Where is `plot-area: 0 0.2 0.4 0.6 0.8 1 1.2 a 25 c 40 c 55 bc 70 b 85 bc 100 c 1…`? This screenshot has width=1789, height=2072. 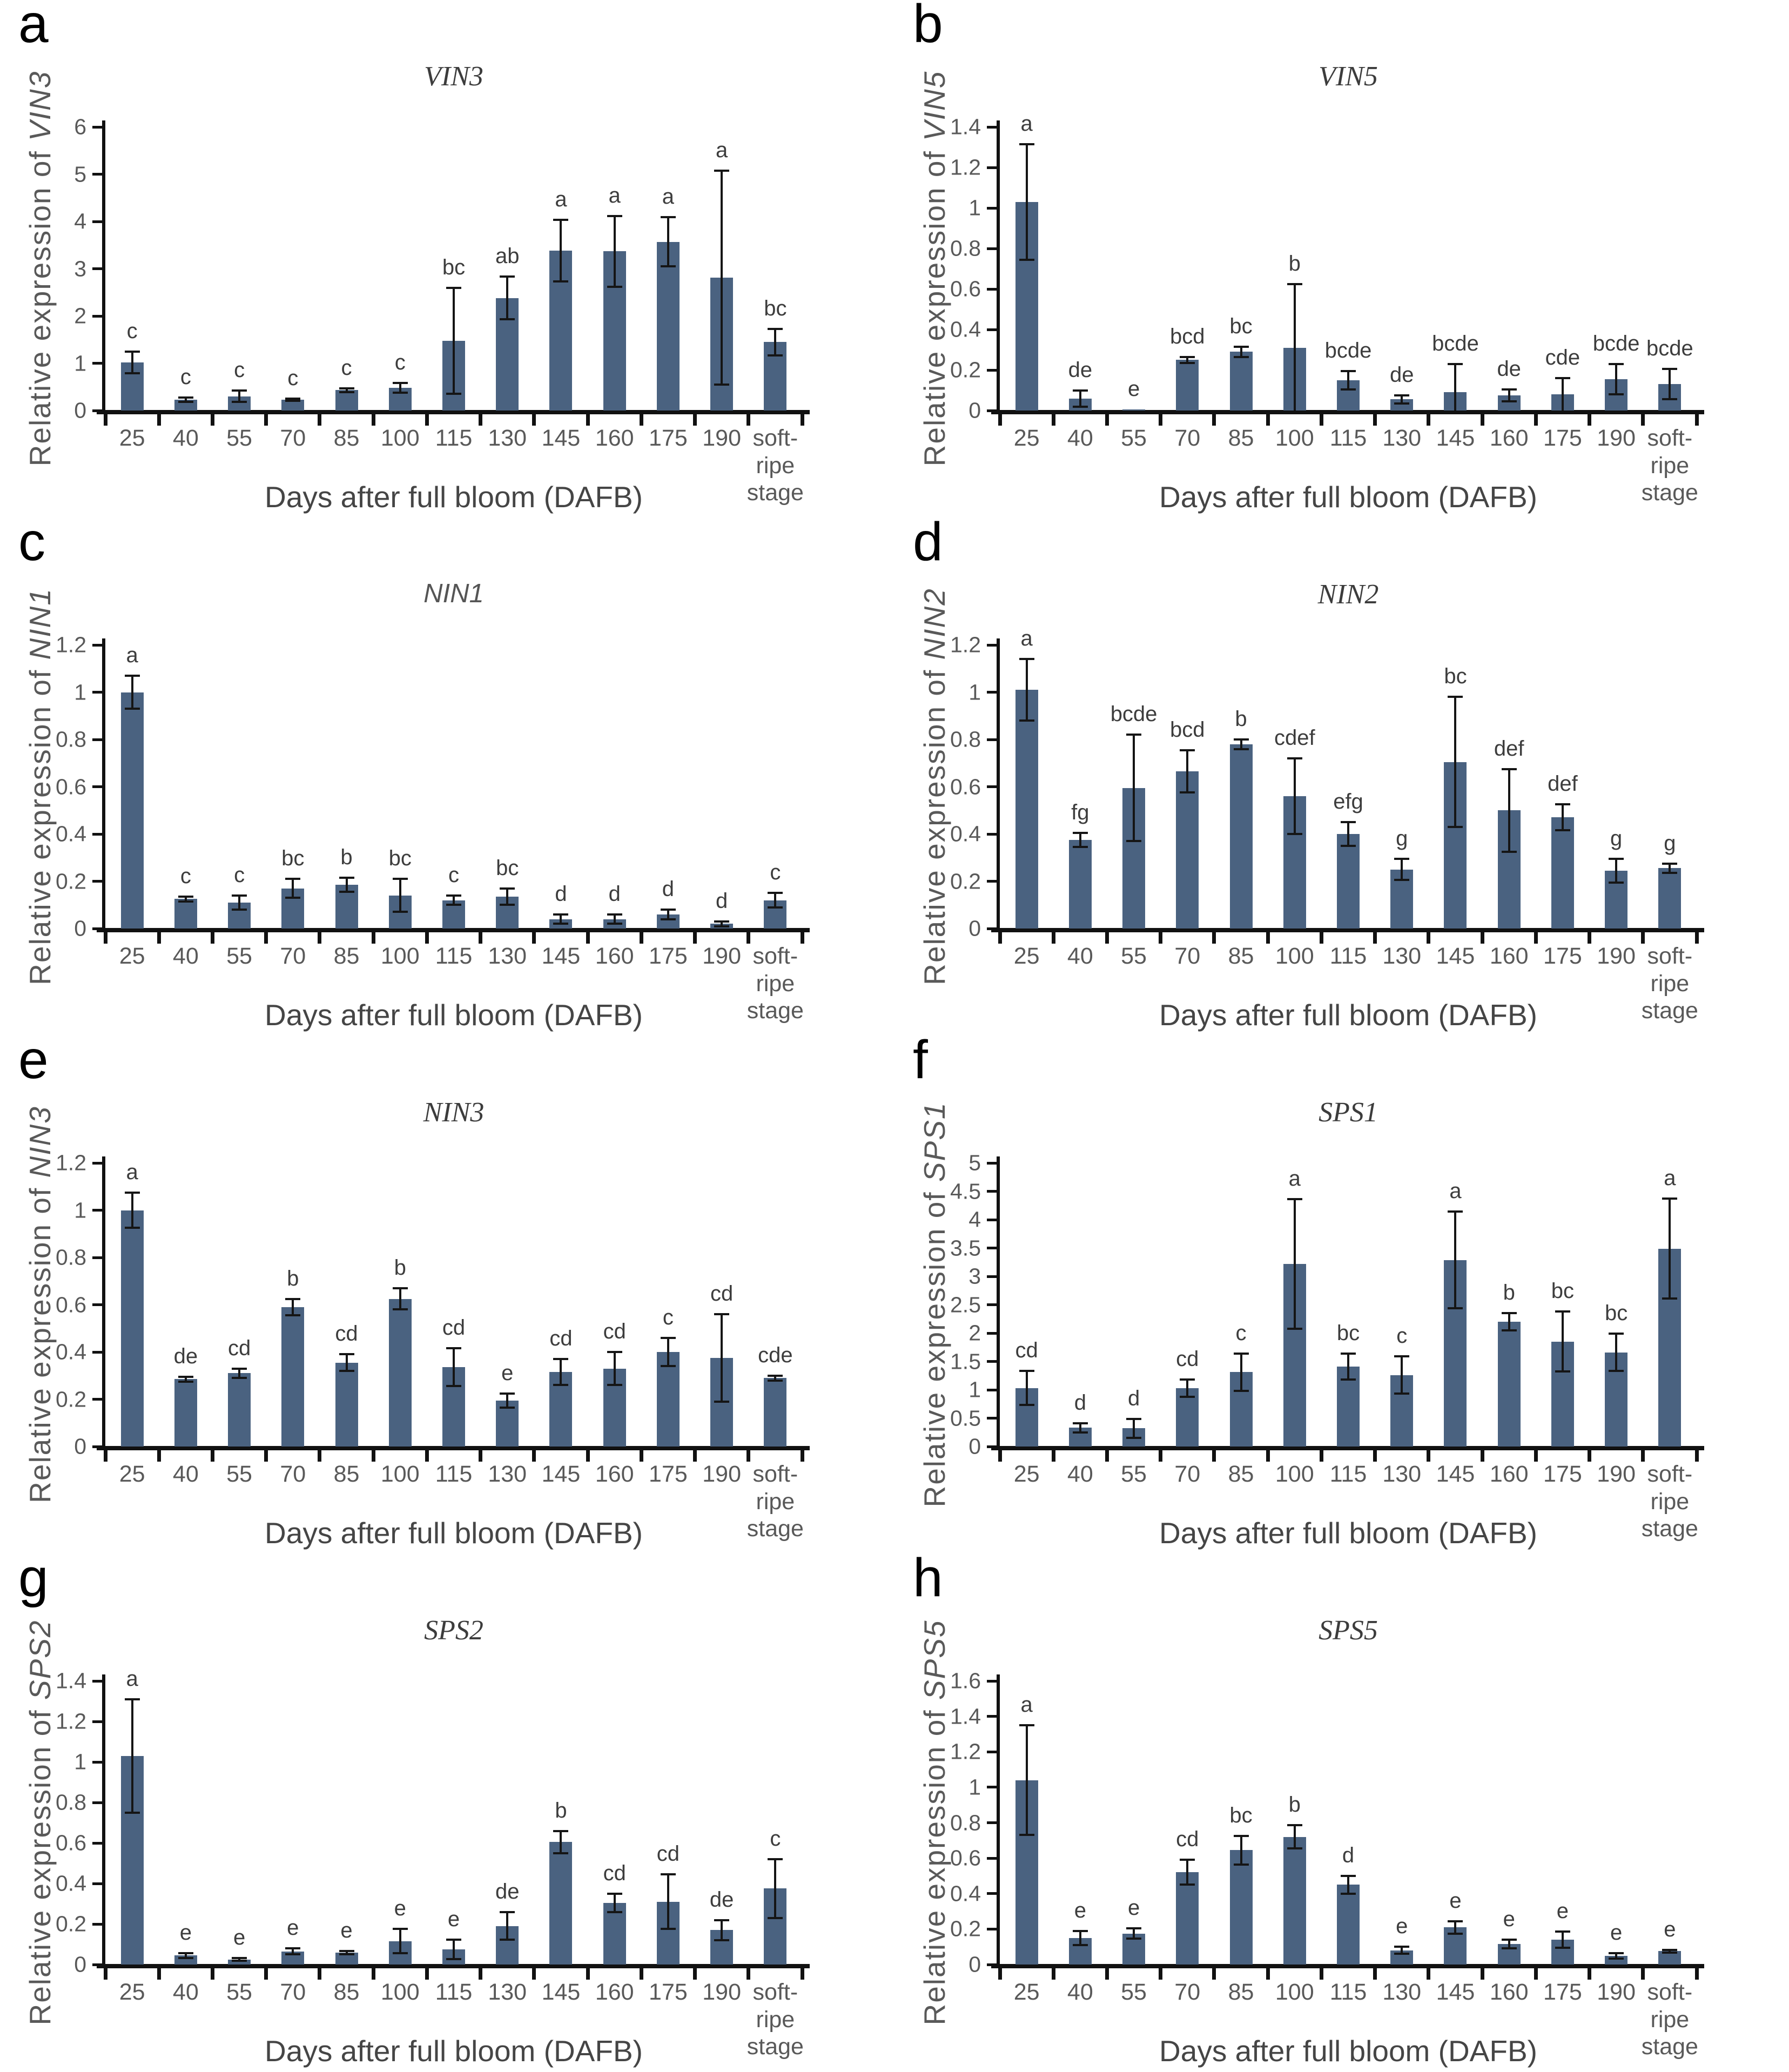 plot-area: 0 0.2 0.4 0.6 0.8 1 1.2 a 25 c 40 c 55 bc 70 b 85 bc 100 c 1… is located at coordinates (433, 829).